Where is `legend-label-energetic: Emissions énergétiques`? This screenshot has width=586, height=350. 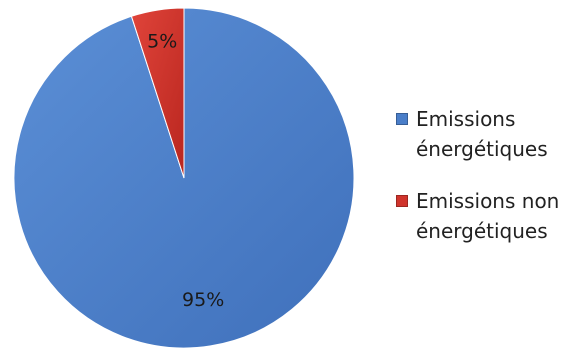
legend-label-energetic: Emissions énergétiques is located at coordinates (482, 134).